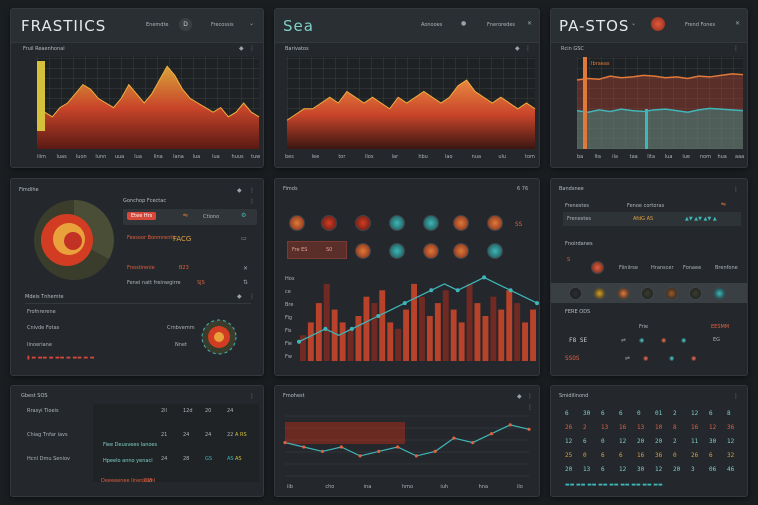 The height and width of the screenshot is (505, 758). What do you see at coordinates (597, 267) in the screenshot?
I see `record-button` at bounding box center [597, 267].